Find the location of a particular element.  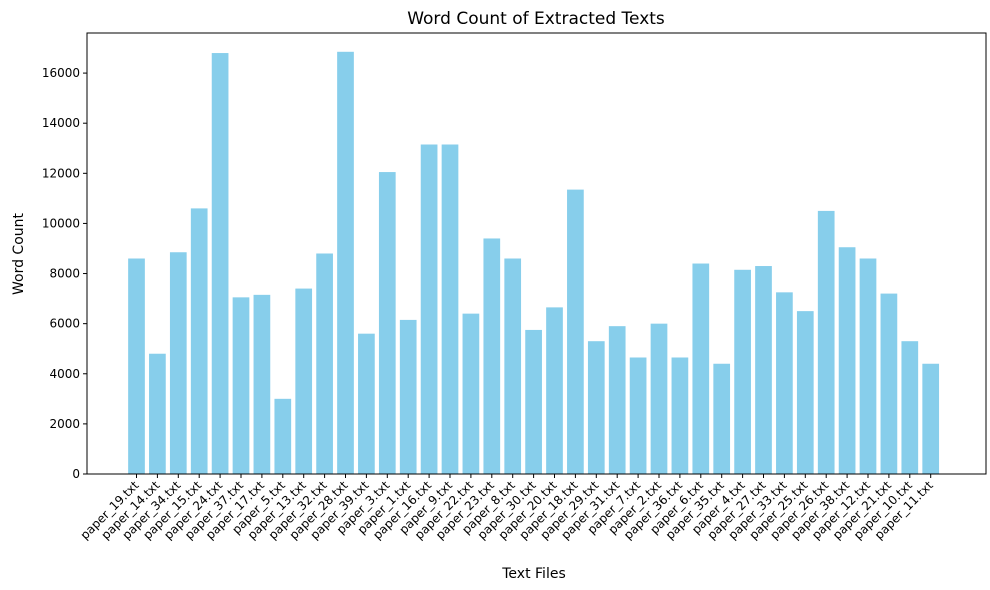

y-tick-label: 8000 is located at coordinates (64, 274).